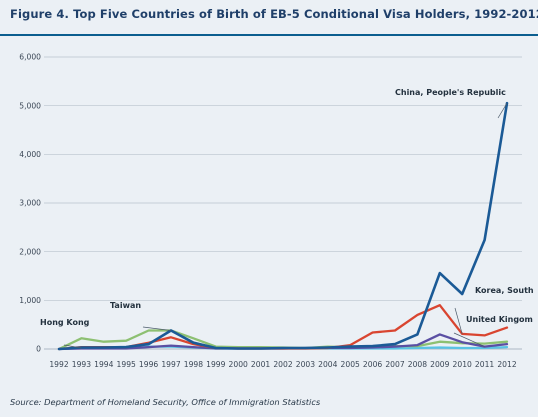  What do you see at coordinates (30, 300) in the screenshot?
I see `y-tick-label: 1,000` at bounding box center [30, 300].